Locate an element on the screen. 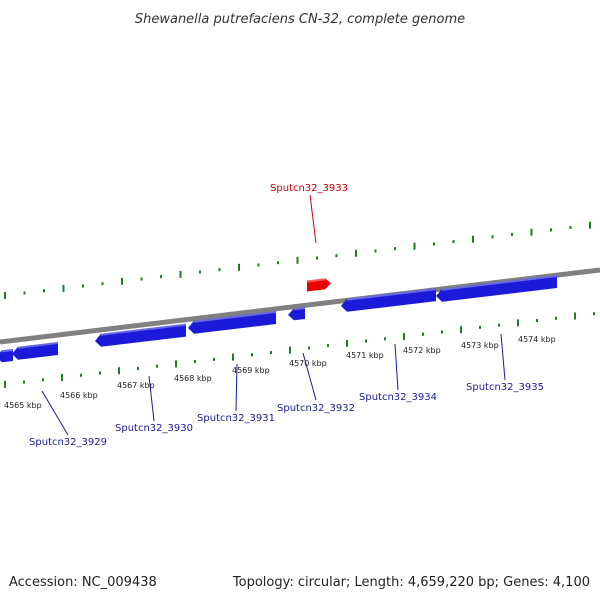  gene-label: Sputcn32_3935 is located at coordinates (505, 387).